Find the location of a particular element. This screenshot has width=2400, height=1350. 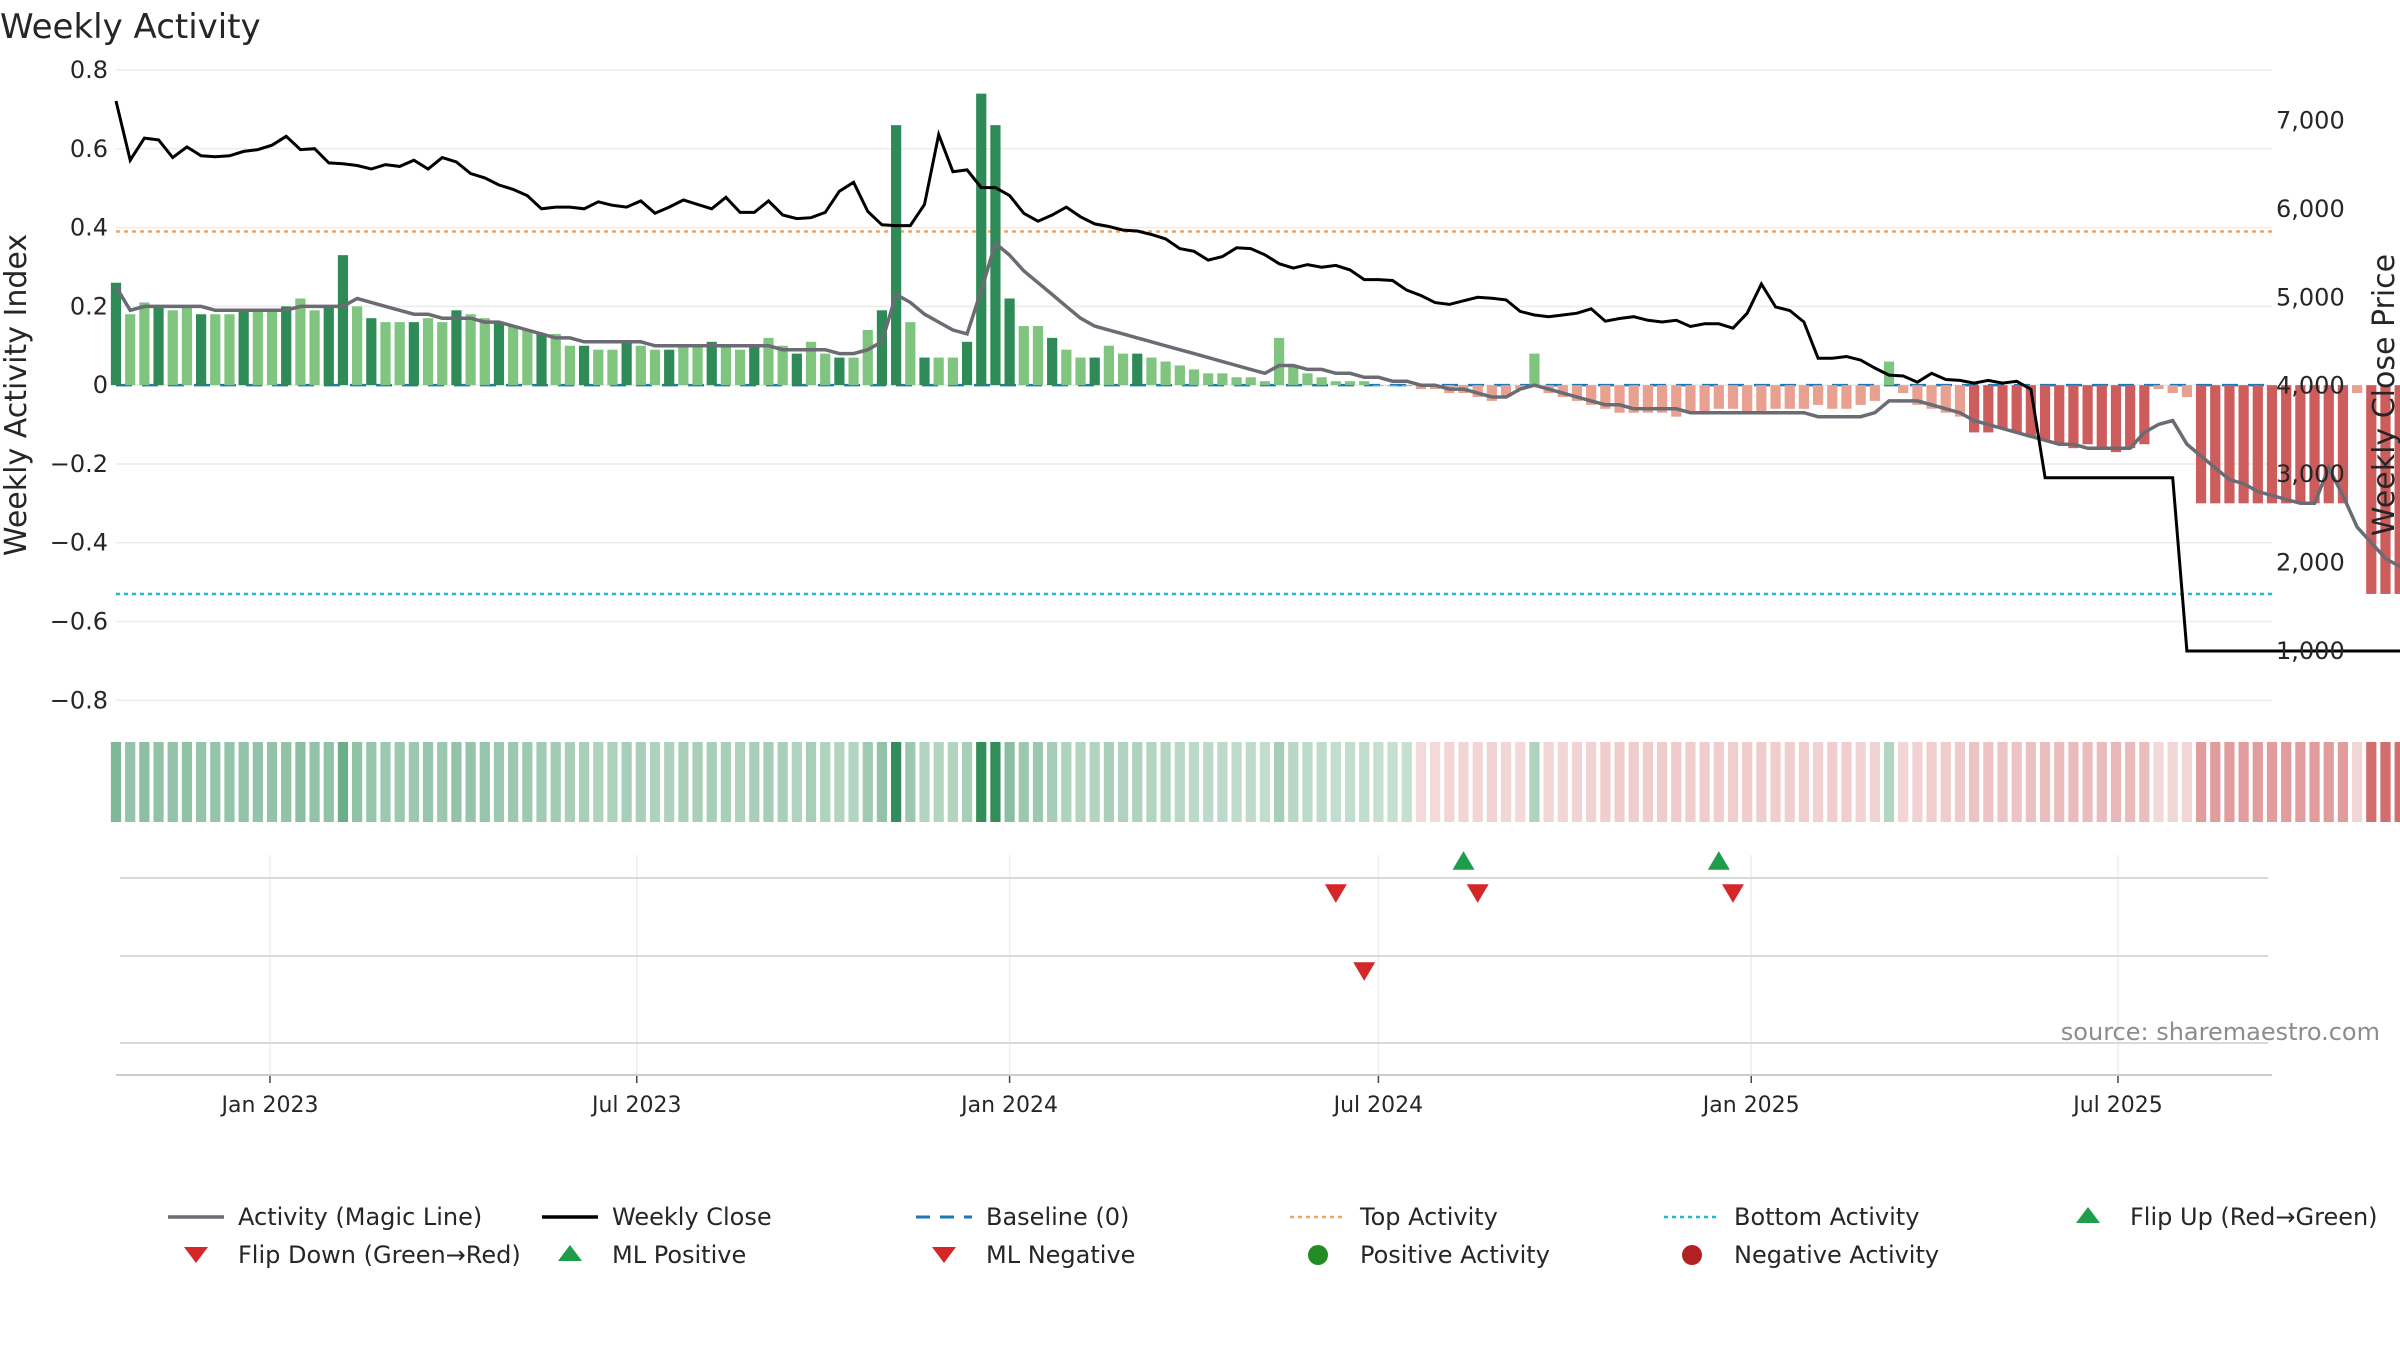

y2-tick-label: 1,000 is located at coordinates (2310, 651).